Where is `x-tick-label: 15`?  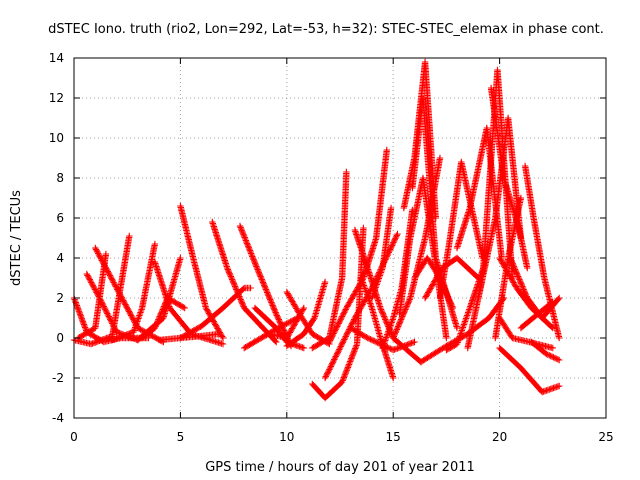
x-tick-label: 15 is located at coordinates (393, 437).